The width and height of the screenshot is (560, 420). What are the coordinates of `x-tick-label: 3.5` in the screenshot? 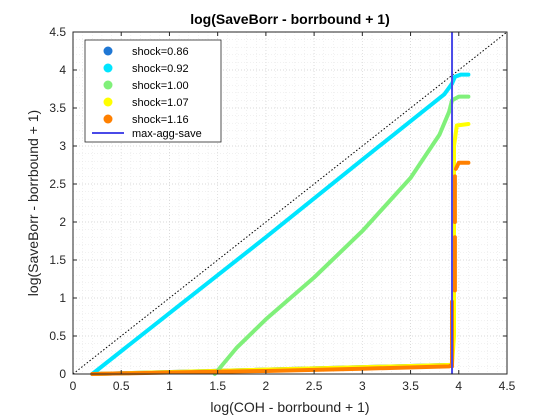 It's located at (410, 386).